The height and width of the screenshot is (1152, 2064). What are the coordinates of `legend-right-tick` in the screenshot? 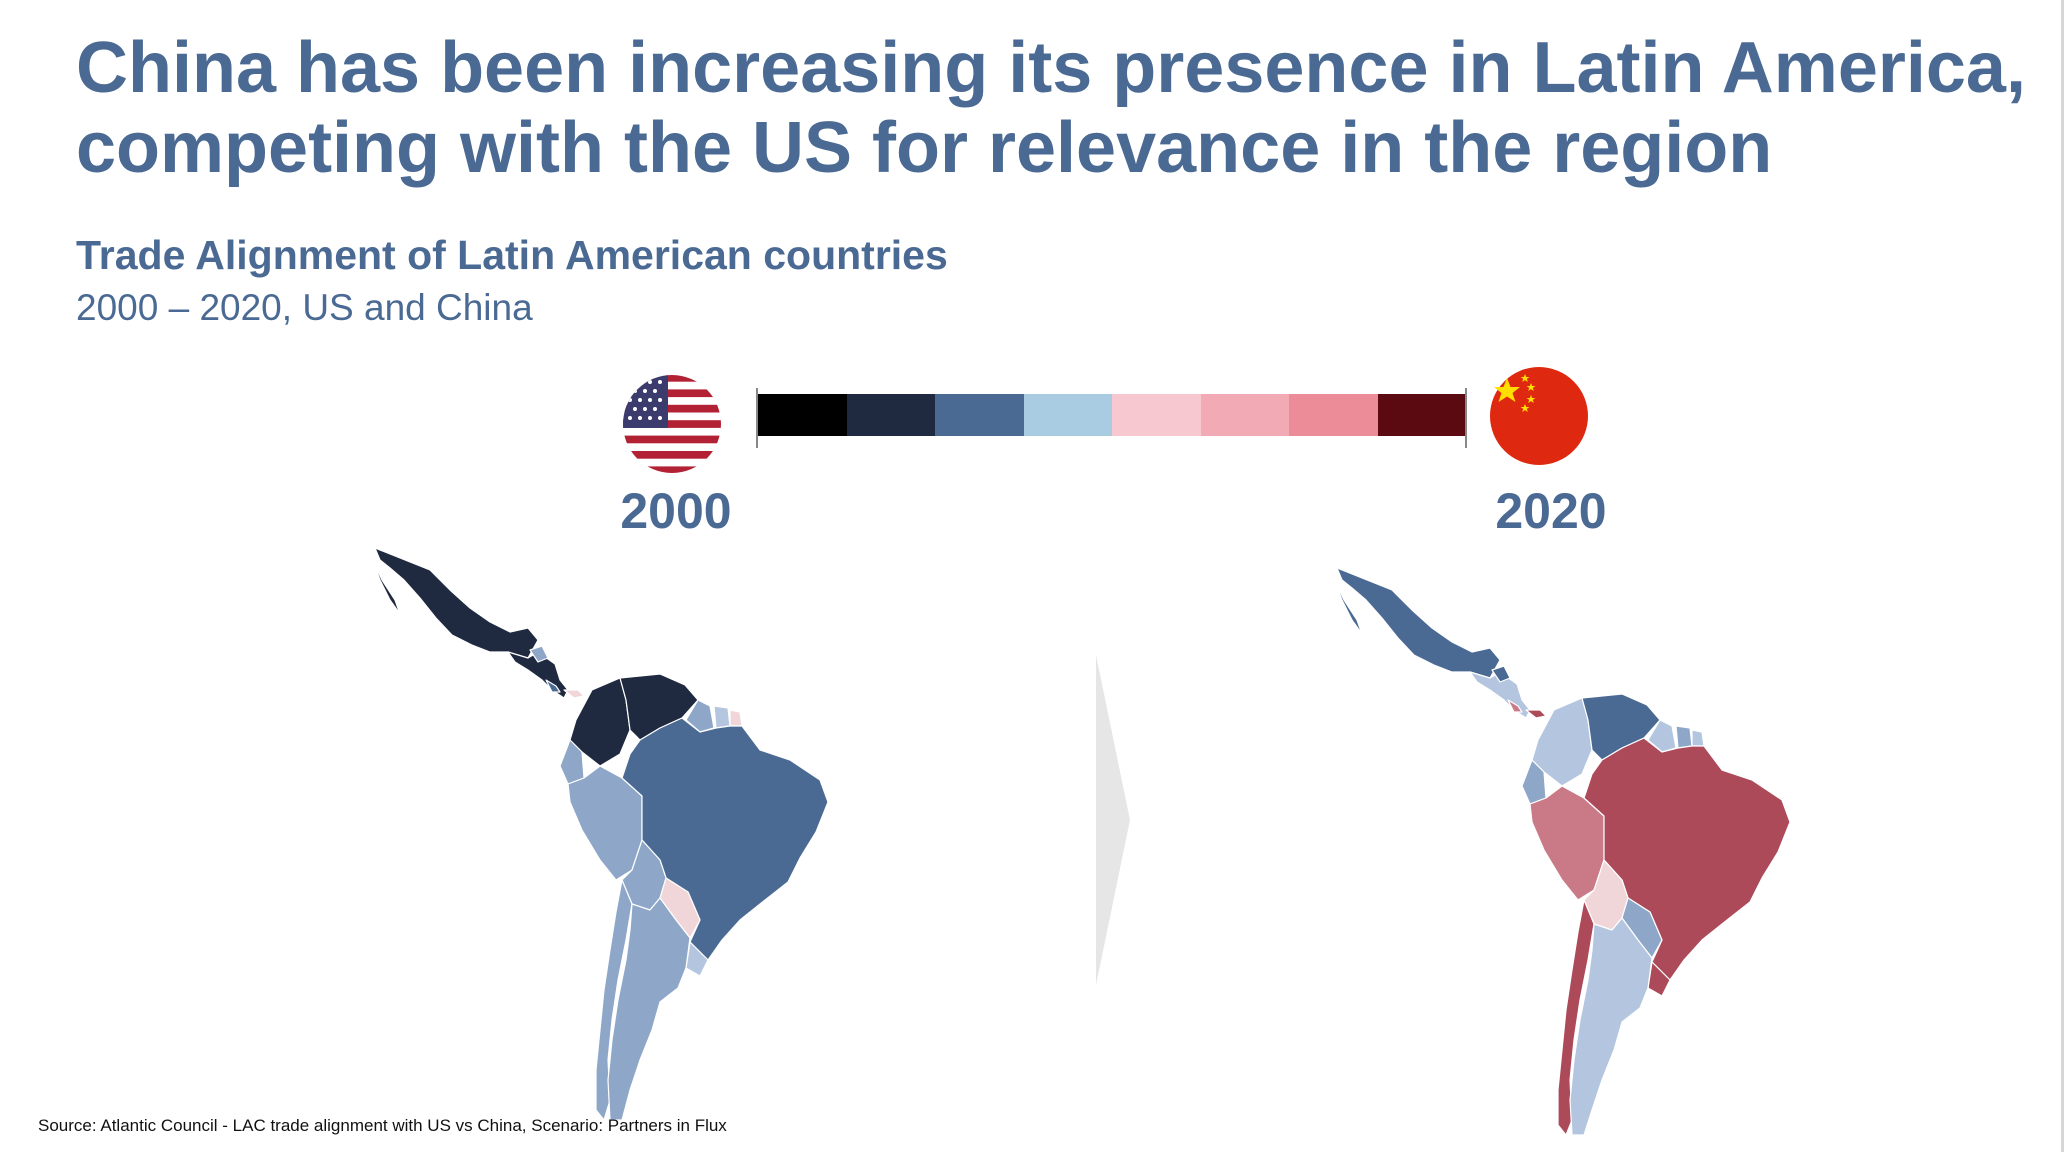 It's located at (1466, 418).